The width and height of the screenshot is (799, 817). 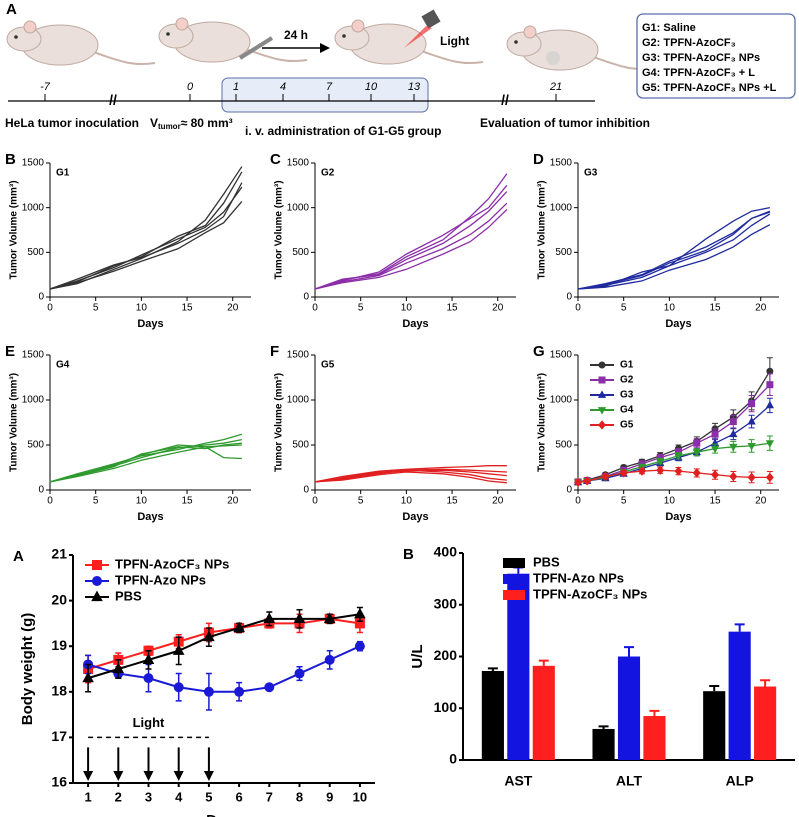 I want to click on x-tick-label: ALT, so click(x=629, y=781).